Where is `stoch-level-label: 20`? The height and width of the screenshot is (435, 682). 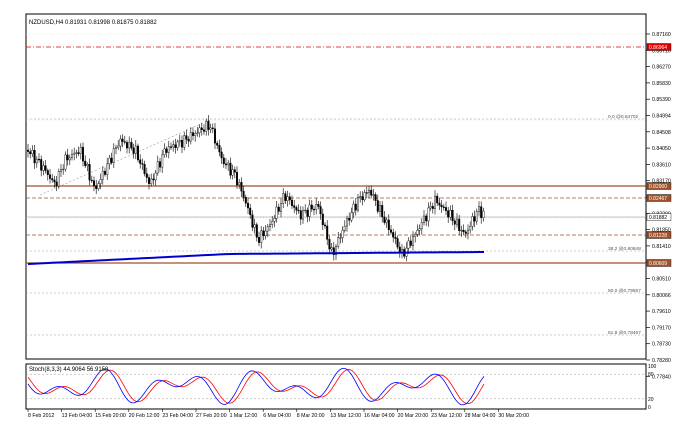
stoch-level-label: 20 is located at coordinates (651, 400).